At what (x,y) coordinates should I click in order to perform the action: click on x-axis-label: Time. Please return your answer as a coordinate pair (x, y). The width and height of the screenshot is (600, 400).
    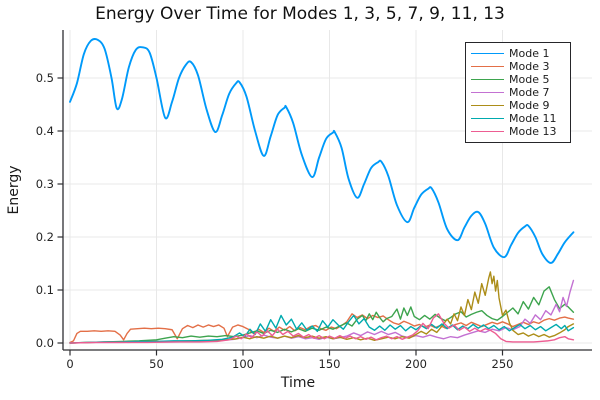
    Looking at the image, I should click on (298, 383).